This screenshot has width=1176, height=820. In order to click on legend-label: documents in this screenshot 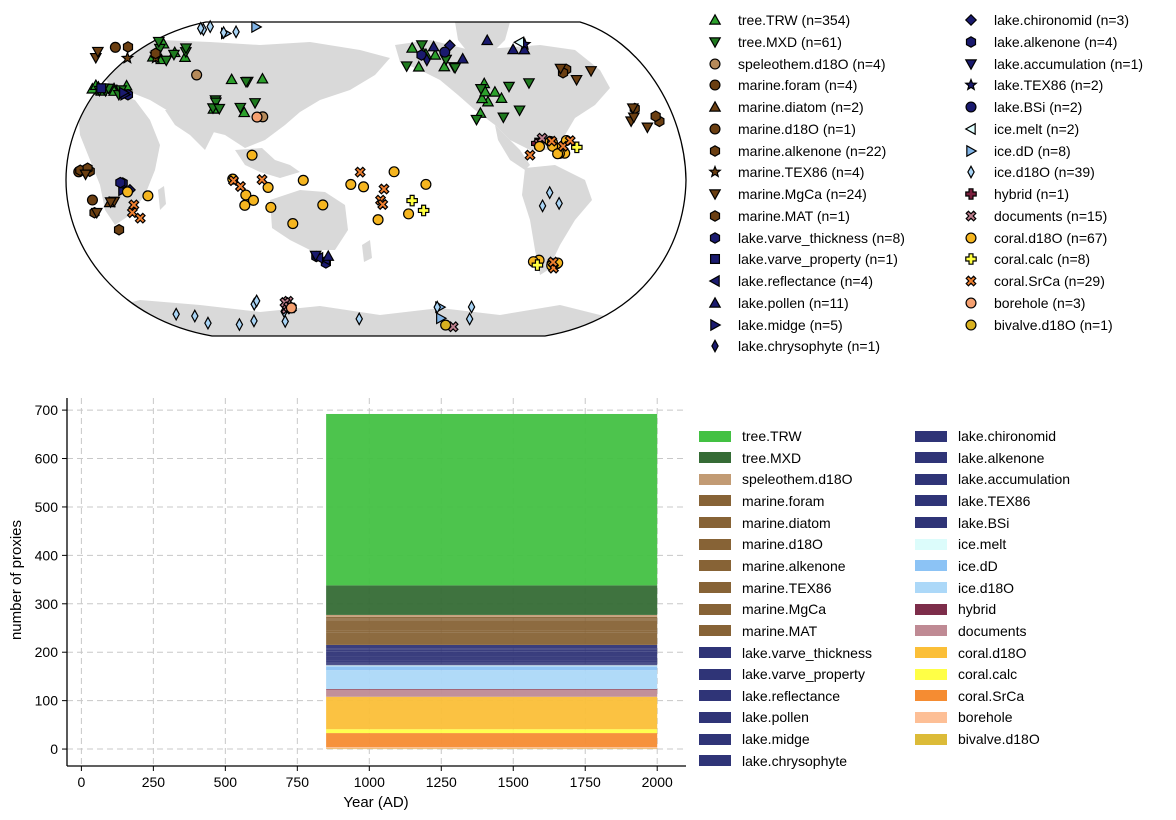, I will do `click(992, 630)`.